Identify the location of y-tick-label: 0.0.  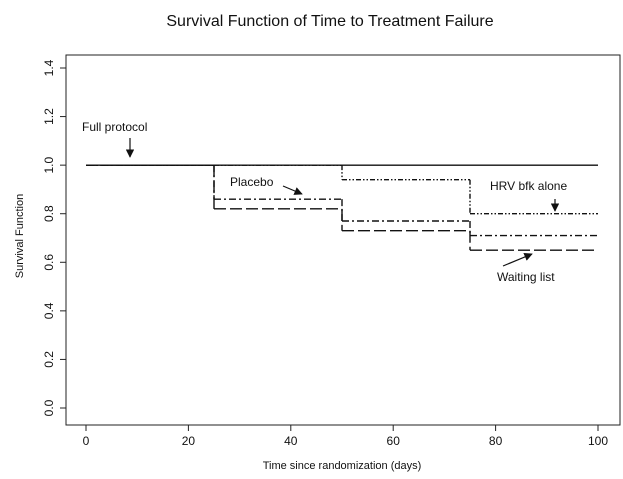
(49, 407).